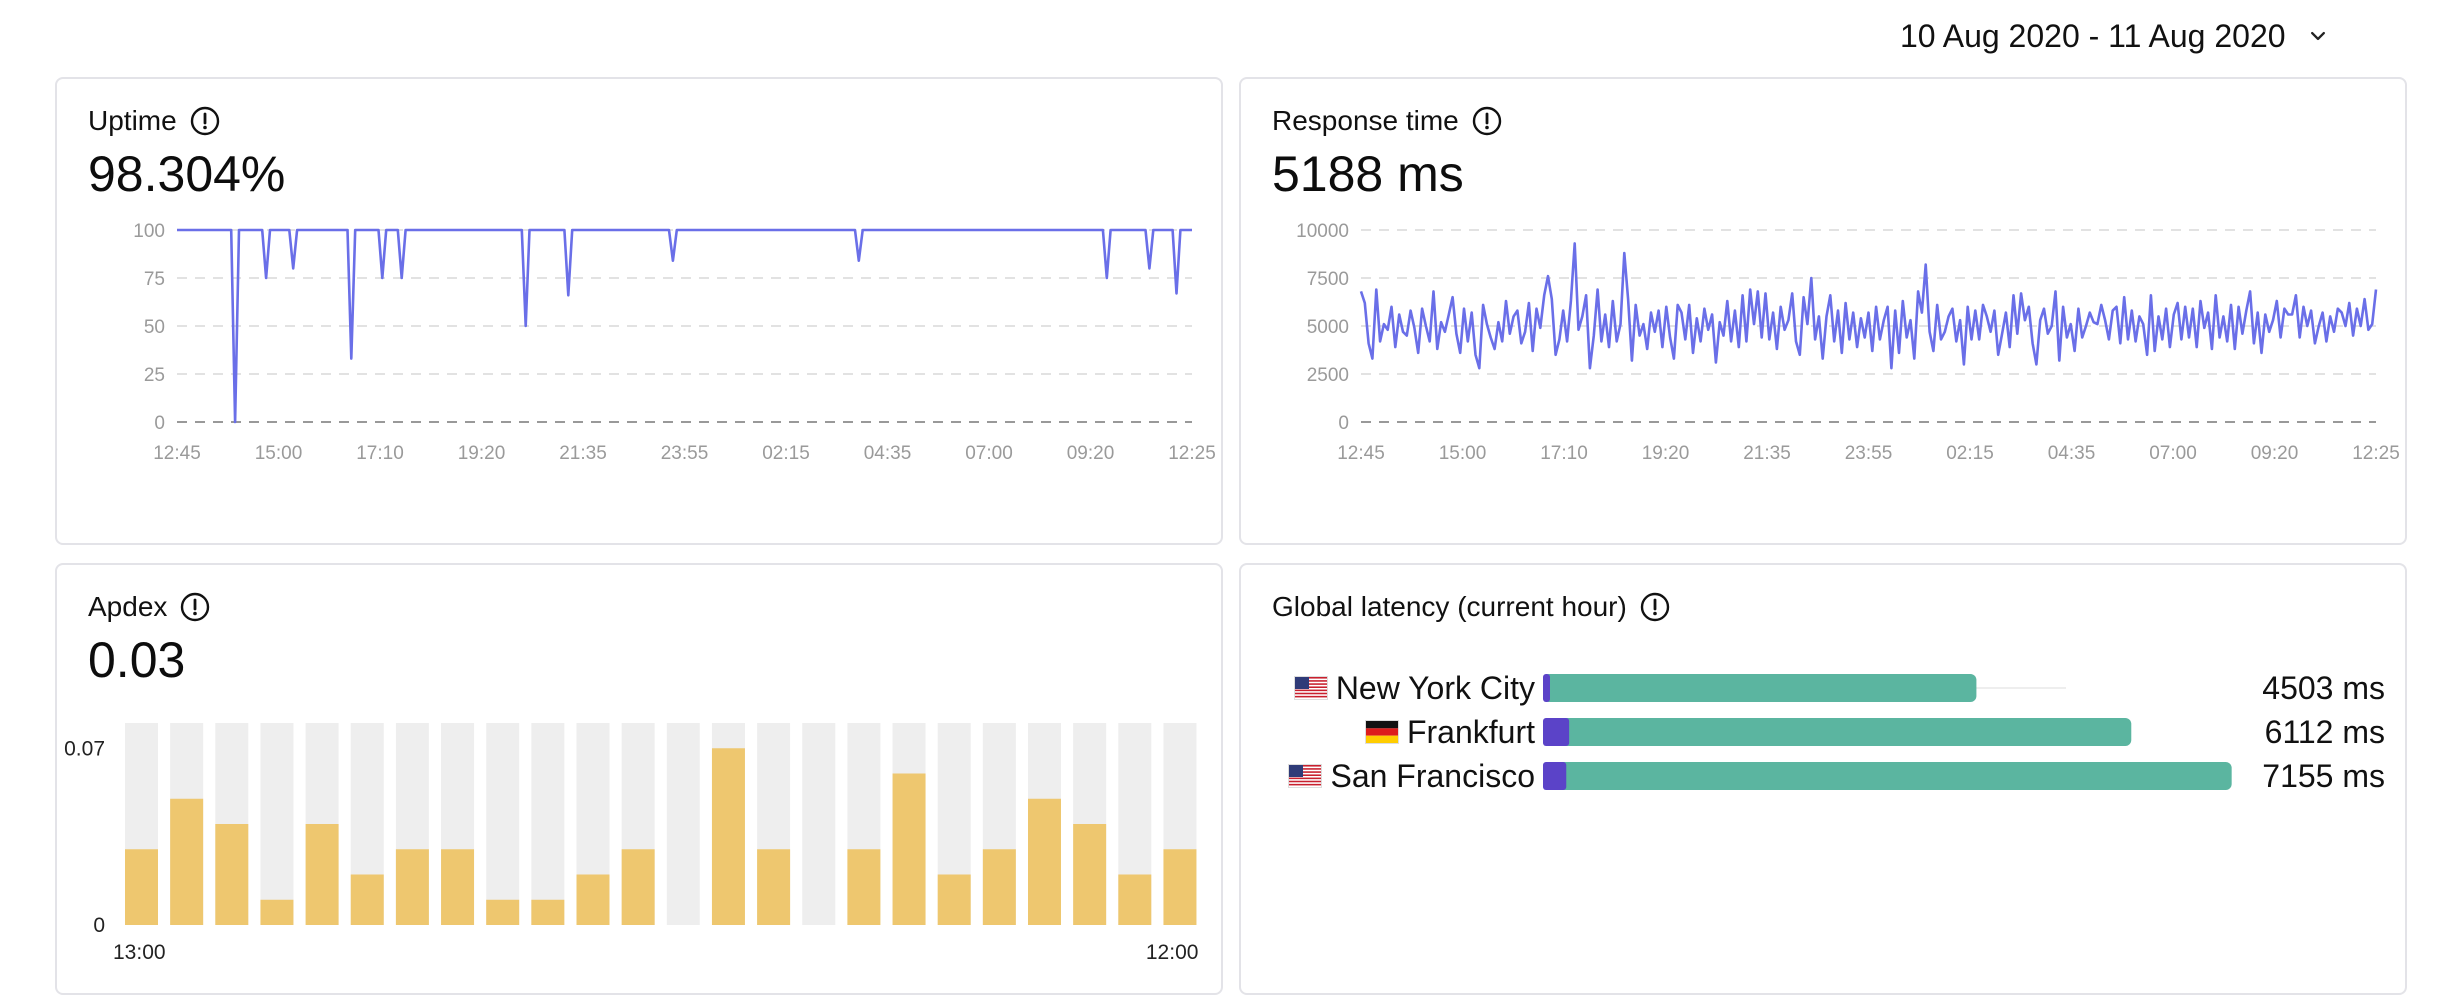 Image resolution: width=2455 pixels, height=997 pixels. What do you see at coordinates (1328, 327) in the screenshot?
I see `response-time-y-tick: 5000` at bounding box center [1328, 327].